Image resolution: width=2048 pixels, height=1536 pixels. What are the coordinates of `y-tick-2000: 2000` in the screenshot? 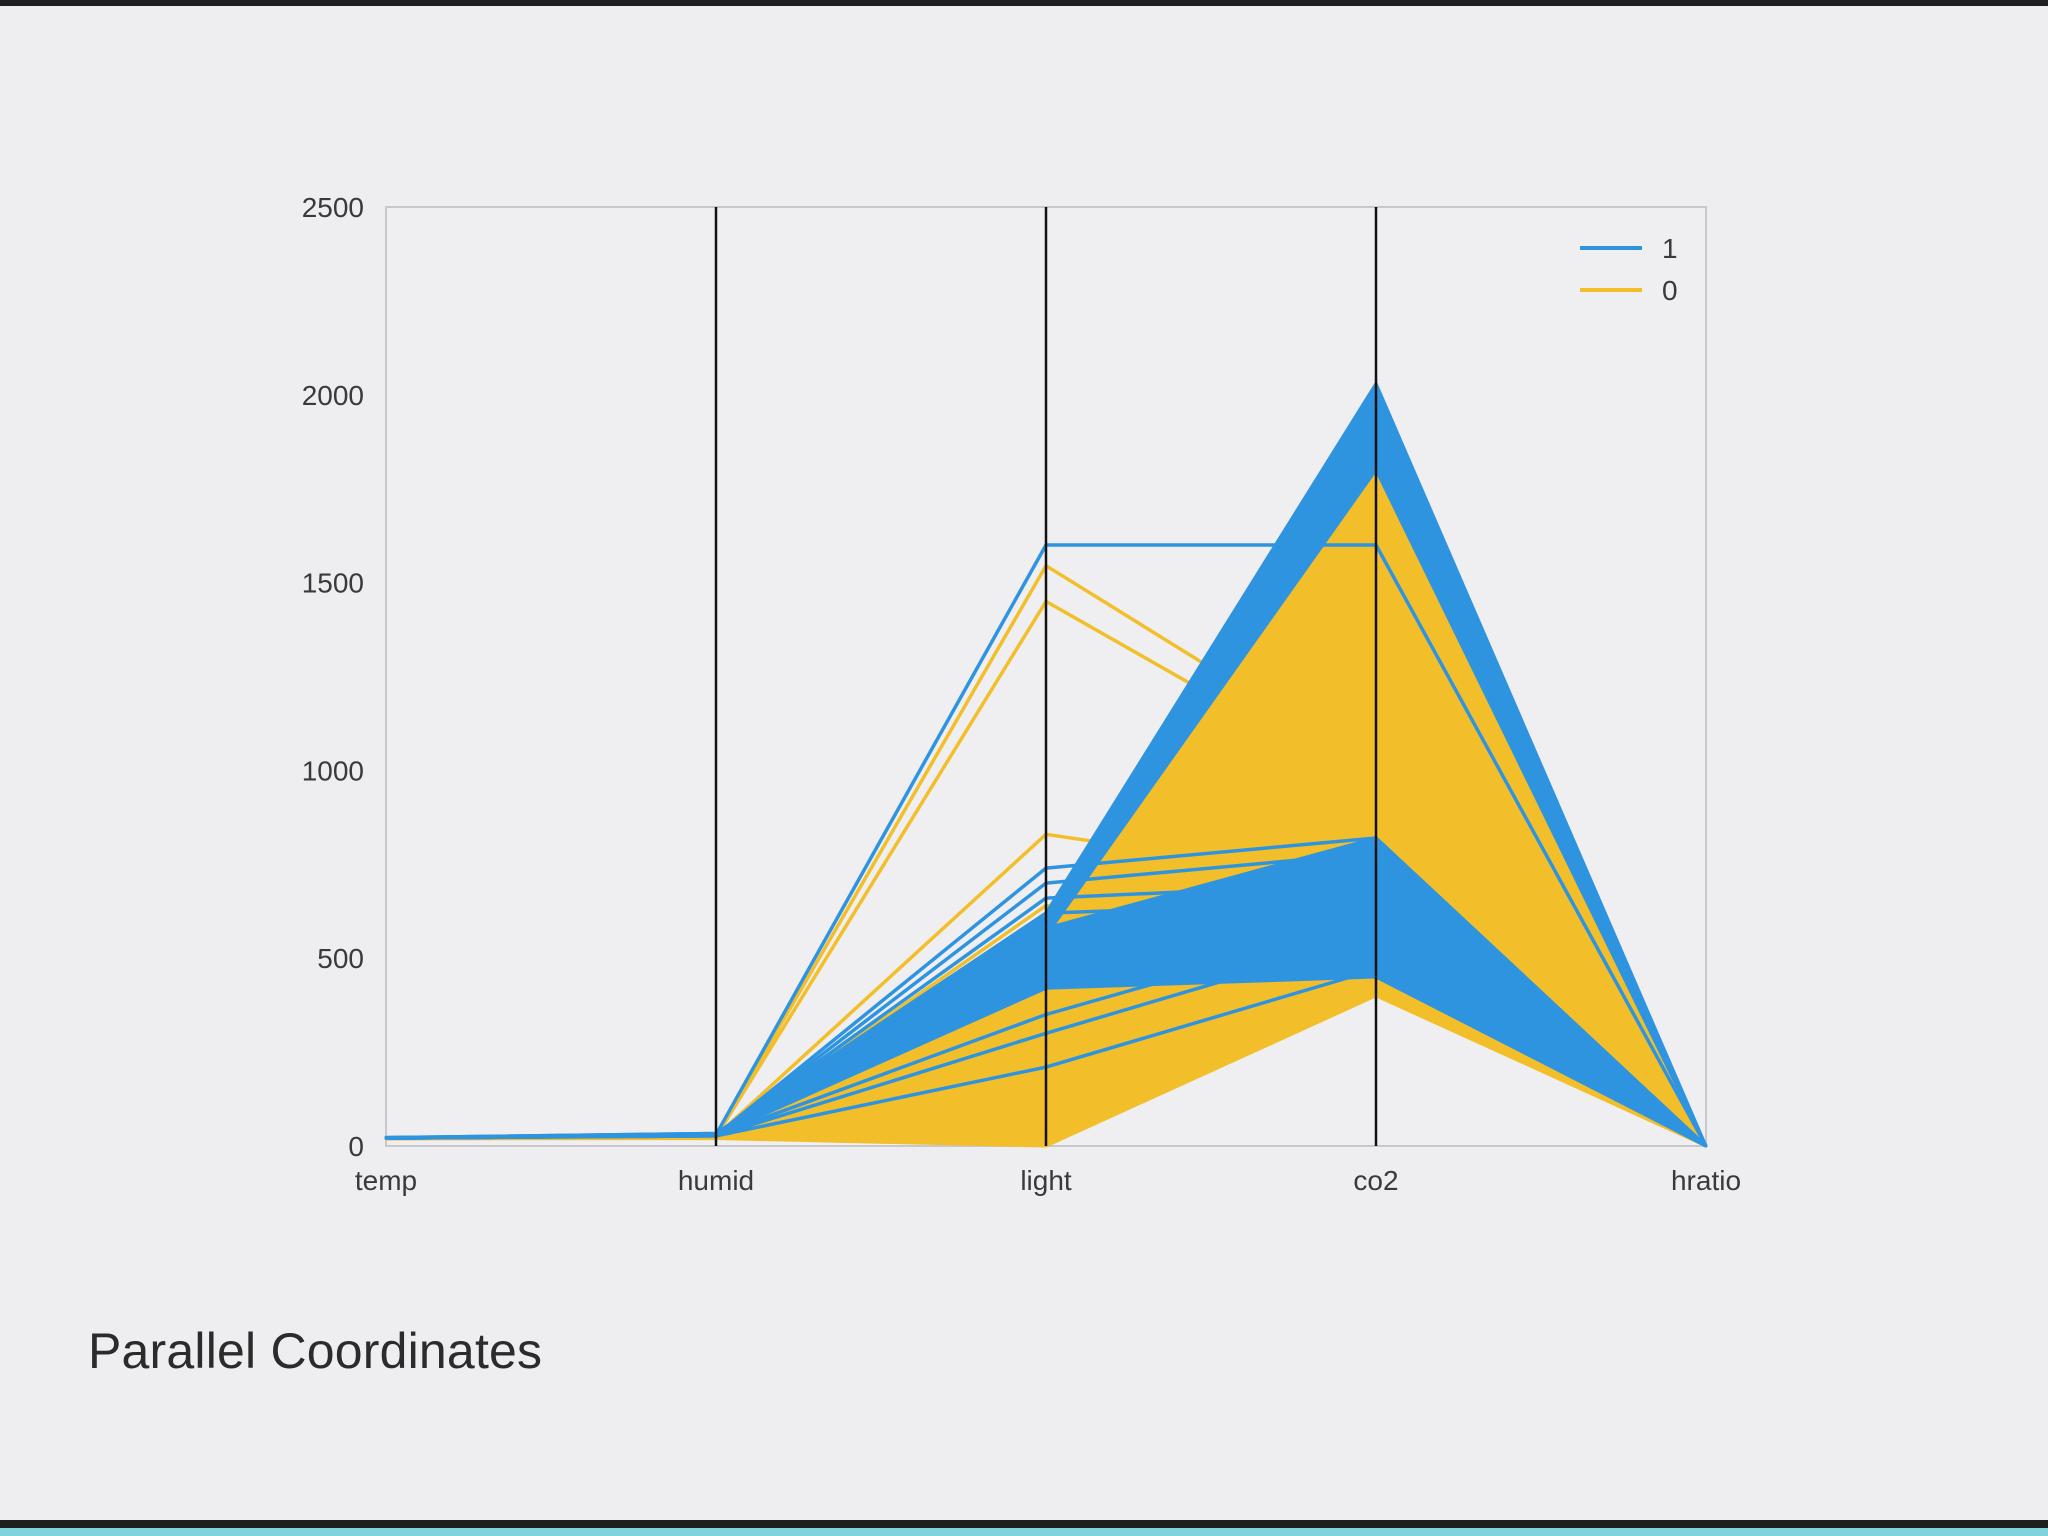 It's located at (333, 395).